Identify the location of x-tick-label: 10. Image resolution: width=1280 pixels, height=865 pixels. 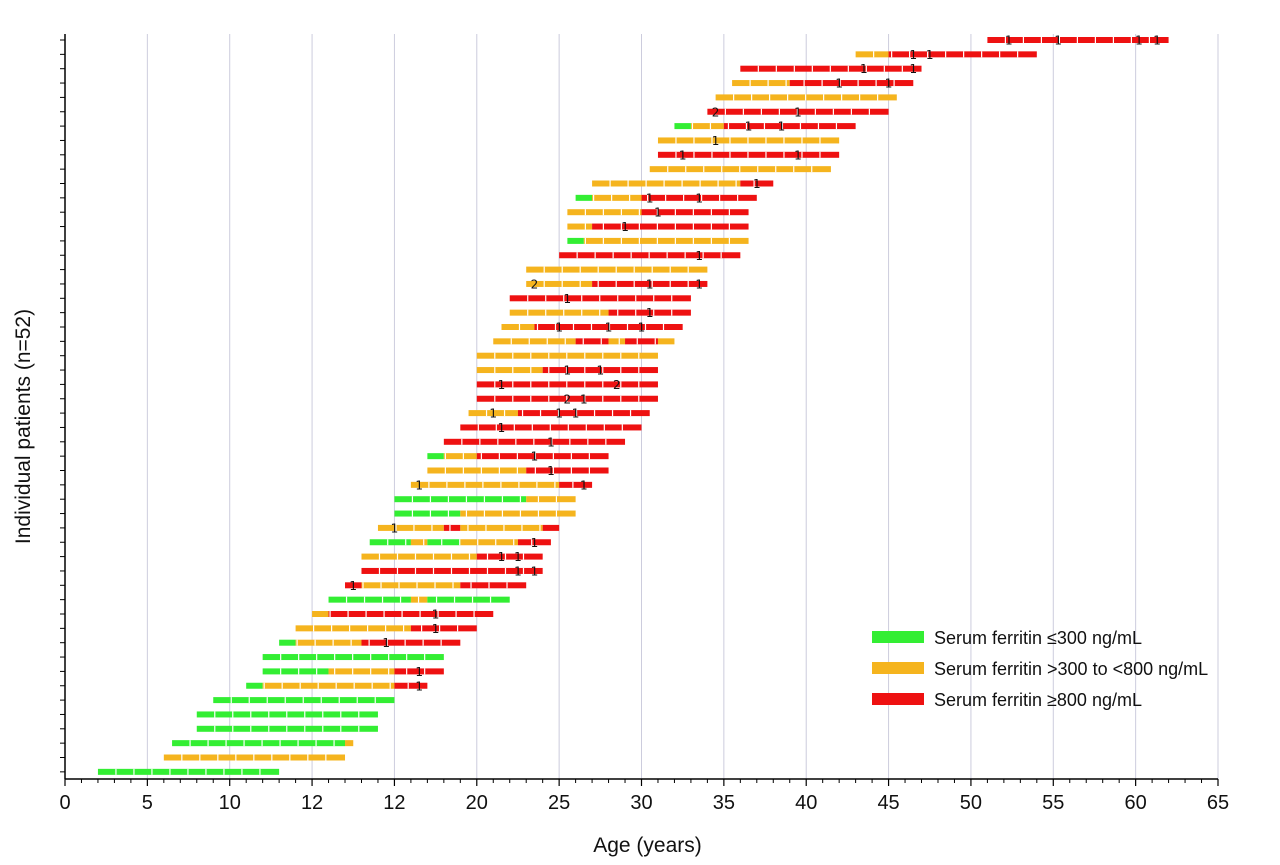
(230, 803).